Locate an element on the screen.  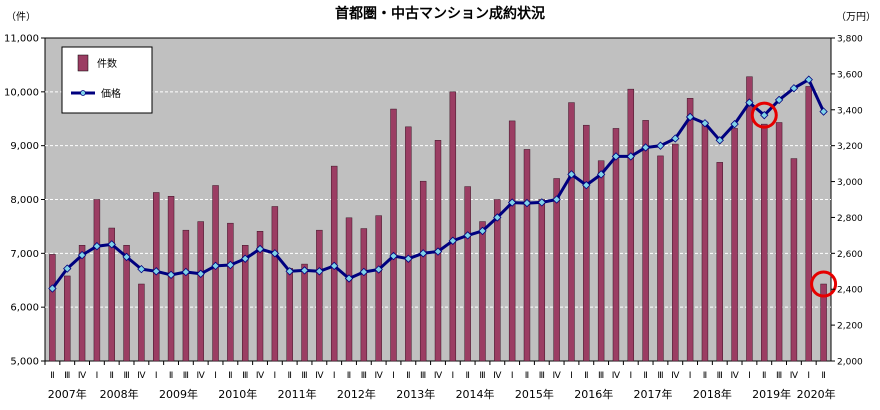
left-tick-label: 5,000 is located at coordinates (24, 362).